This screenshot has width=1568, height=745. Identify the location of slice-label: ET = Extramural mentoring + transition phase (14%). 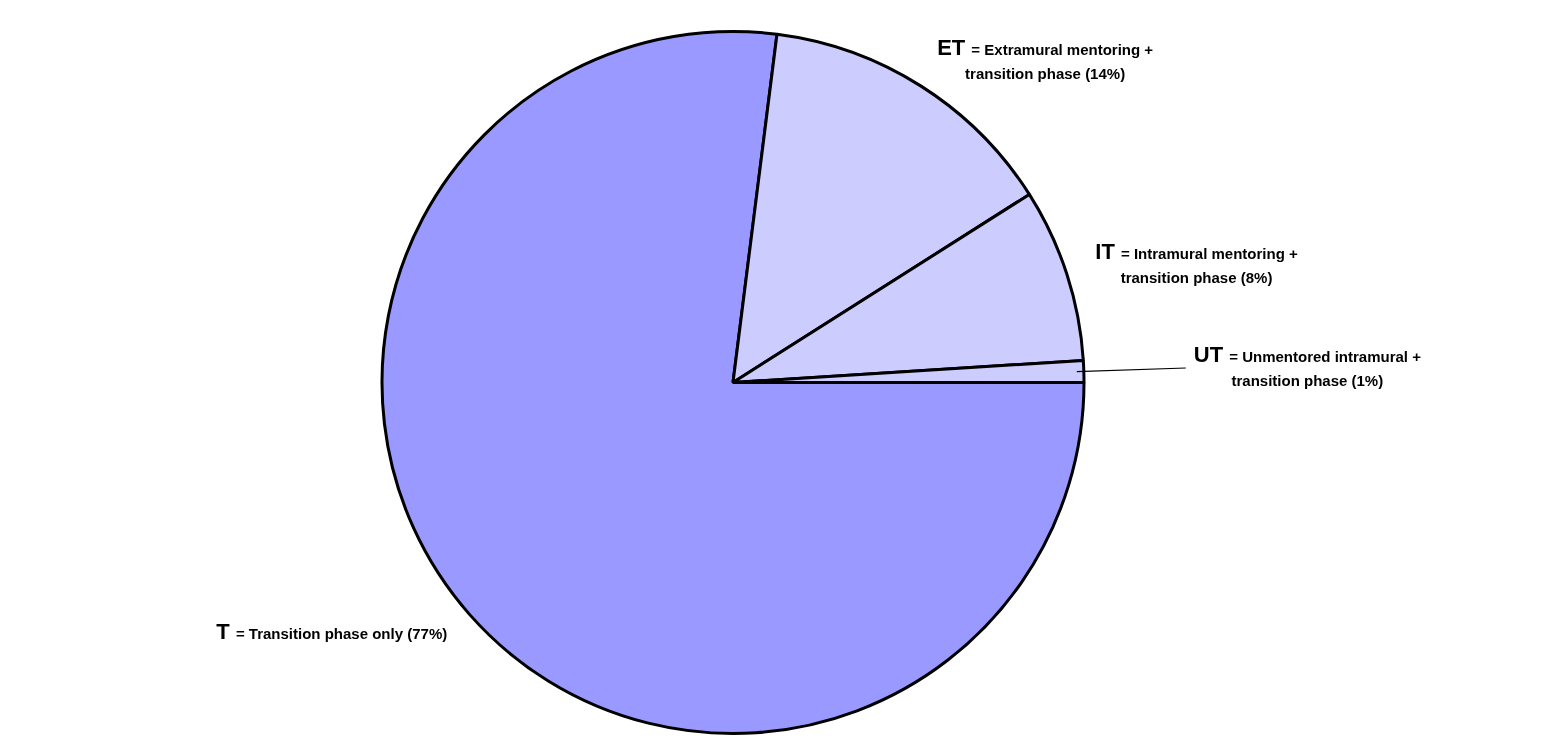
(1045, 58).